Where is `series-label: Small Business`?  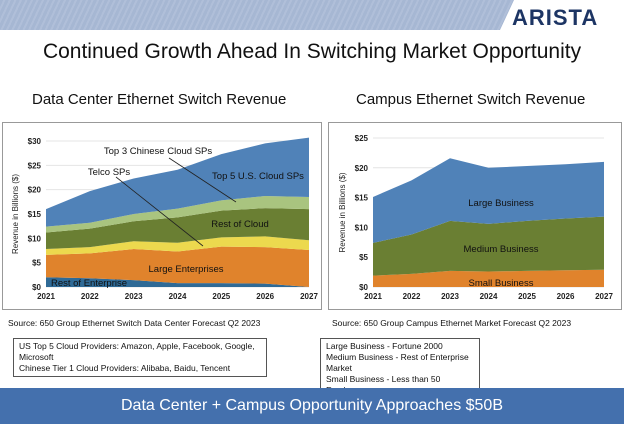 series-label: Small Business is located at coordinates (501, 283).